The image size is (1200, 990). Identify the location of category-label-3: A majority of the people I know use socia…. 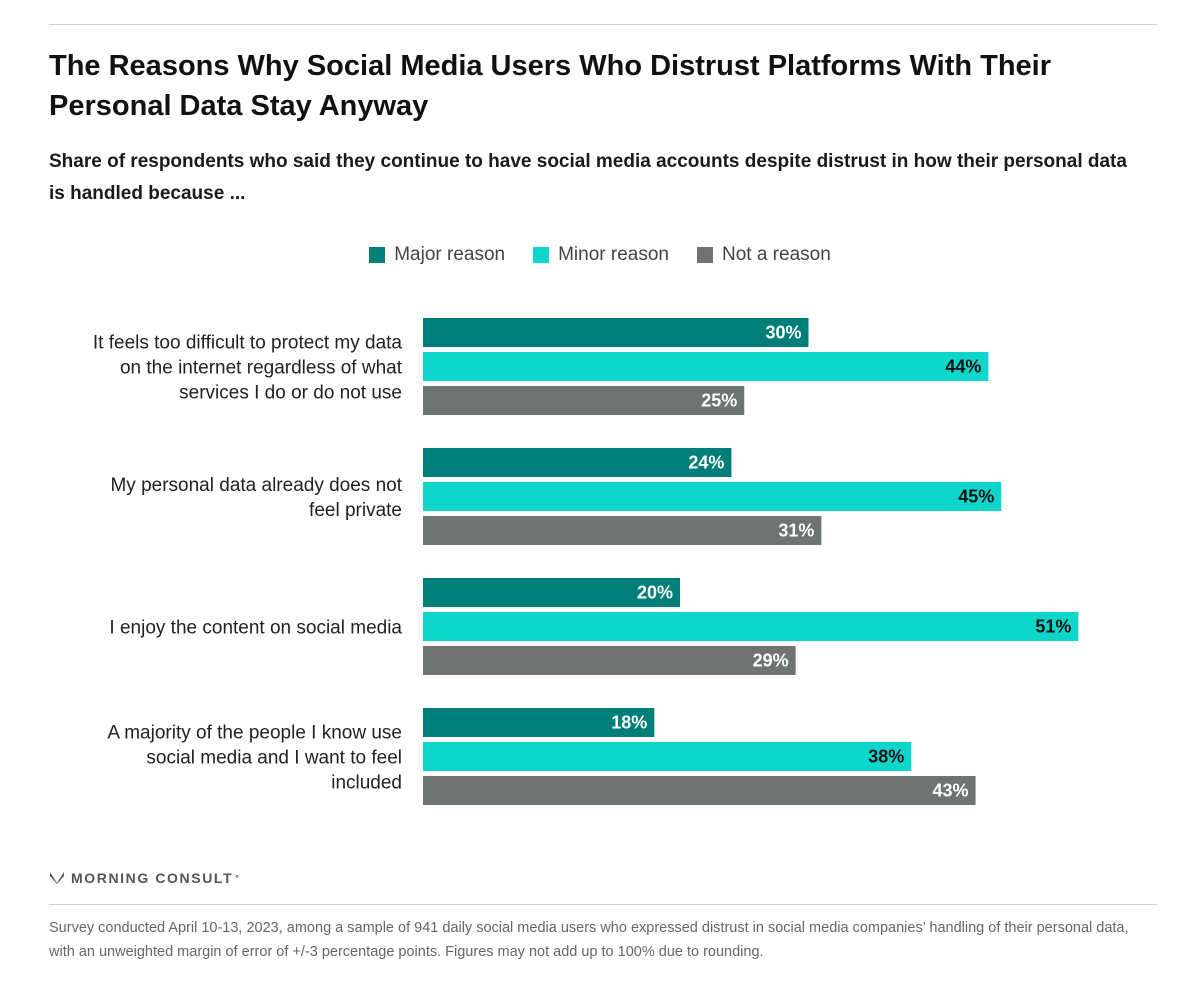
(254, 758).